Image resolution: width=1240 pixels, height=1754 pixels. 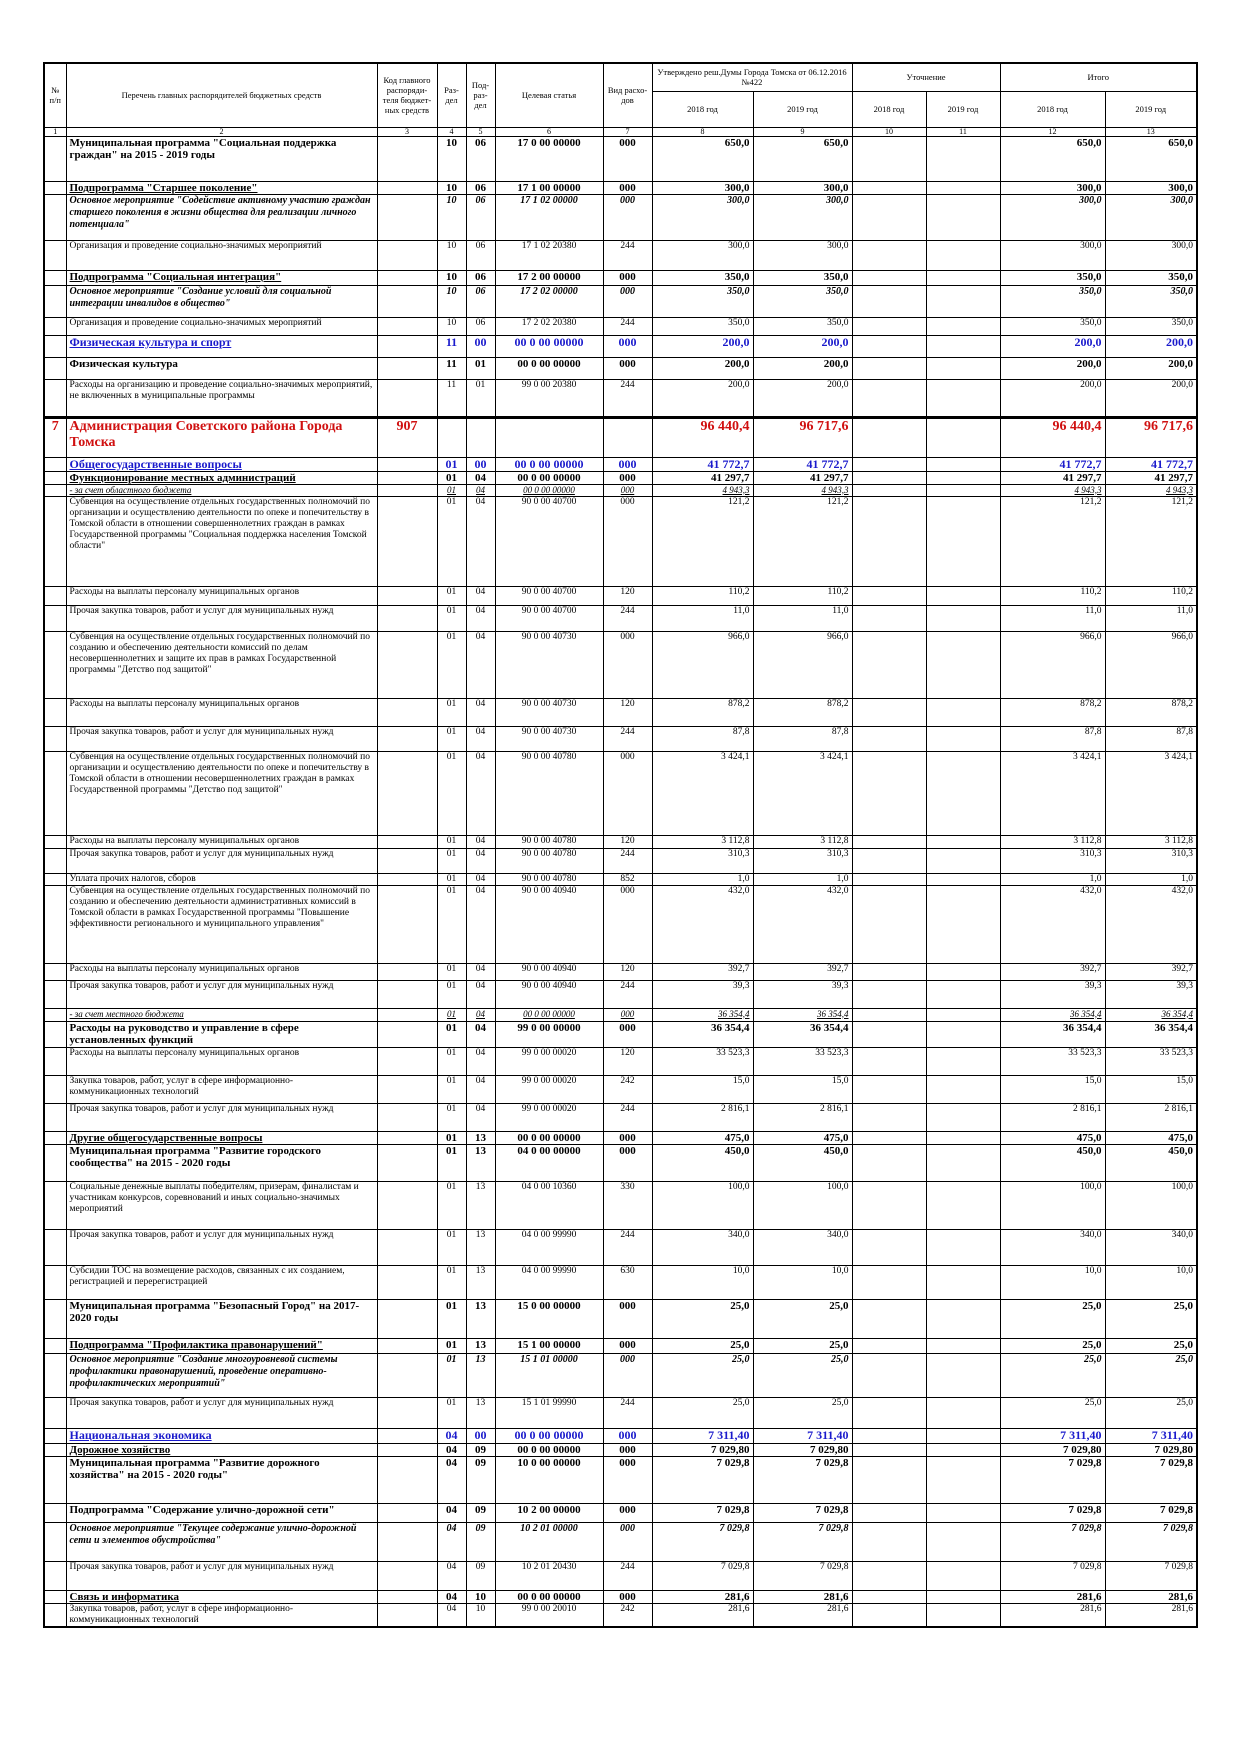 I want to click on cell: 1,0, so click(x=1151, y=879).